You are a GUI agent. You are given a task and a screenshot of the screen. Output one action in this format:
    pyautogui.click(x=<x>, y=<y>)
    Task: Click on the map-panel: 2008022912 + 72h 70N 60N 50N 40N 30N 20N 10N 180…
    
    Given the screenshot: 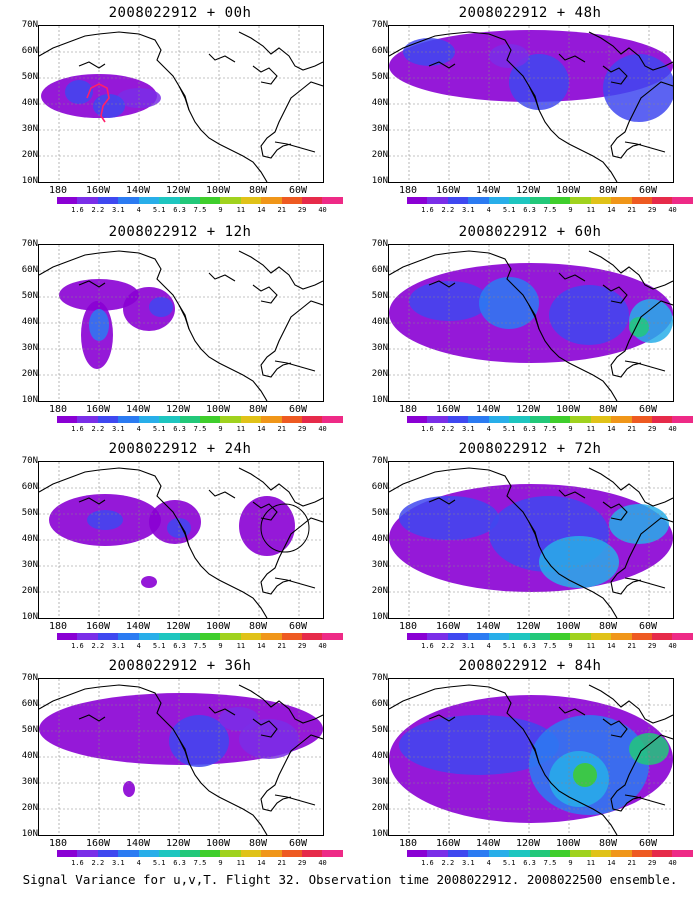 What is the action you would take?
    pyautogui.click(x=530, y=548)
    